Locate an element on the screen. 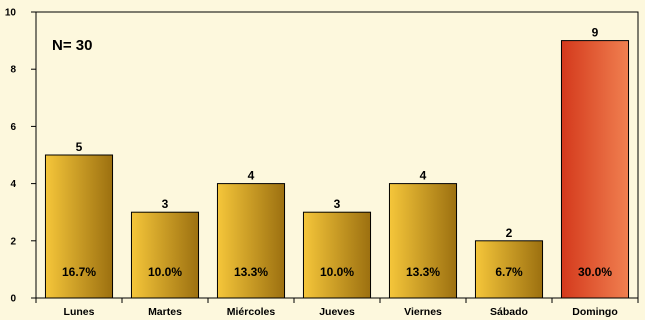 The width and height of the screenshot is (645, 320). value-label: 5 is located at coordinates (79, 147).